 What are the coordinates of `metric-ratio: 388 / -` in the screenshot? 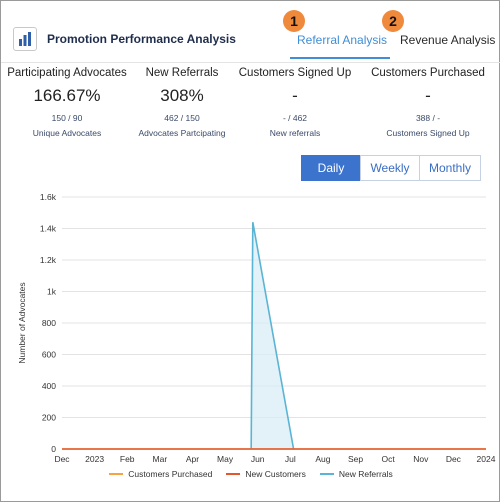 It's located at (428, 118).